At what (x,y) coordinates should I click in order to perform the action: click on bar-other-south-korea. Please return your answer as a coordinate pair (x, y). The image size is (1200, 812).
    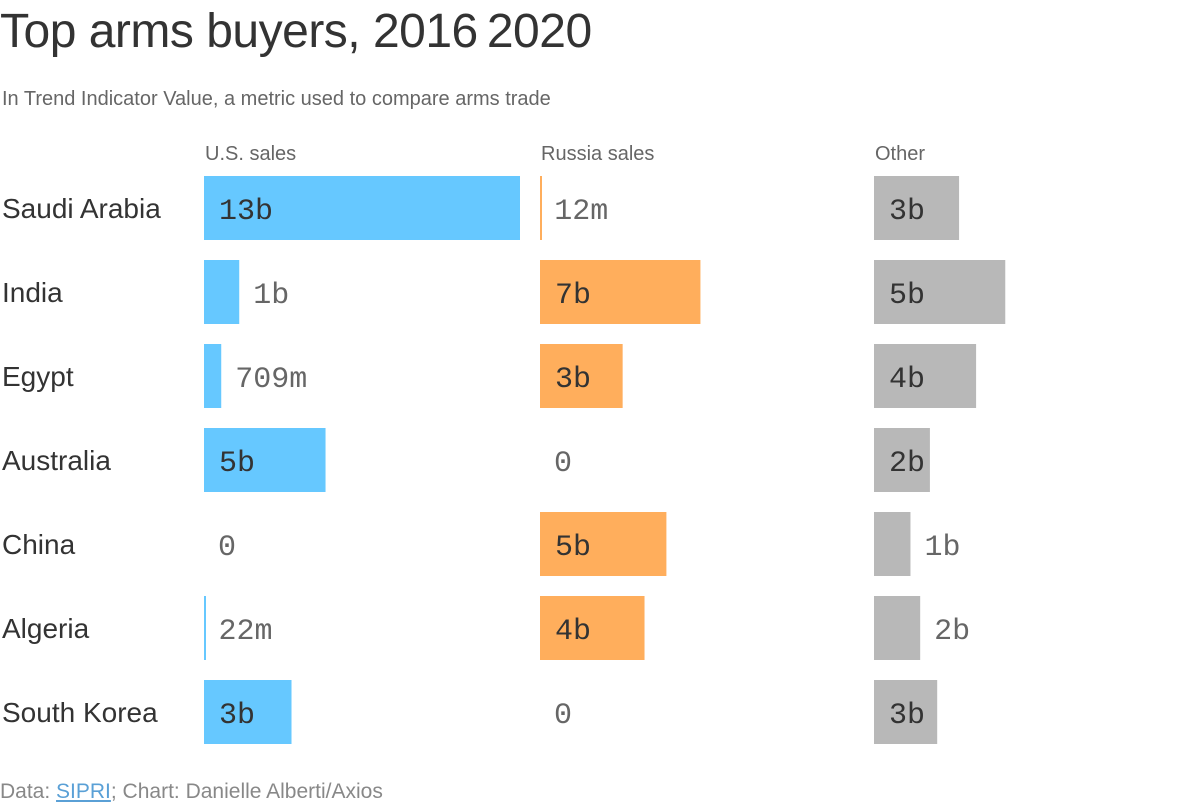
    Looking at the image, I should click on (906, 712).